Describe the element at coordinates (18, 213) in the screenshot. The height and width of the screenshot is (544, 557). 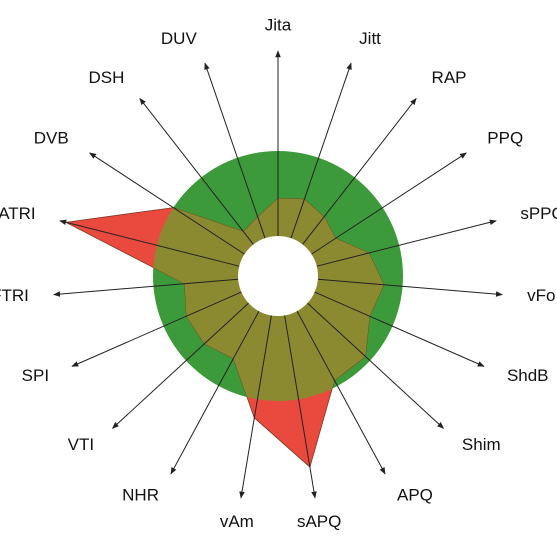
I see `axis-label: ATRI` at that location.